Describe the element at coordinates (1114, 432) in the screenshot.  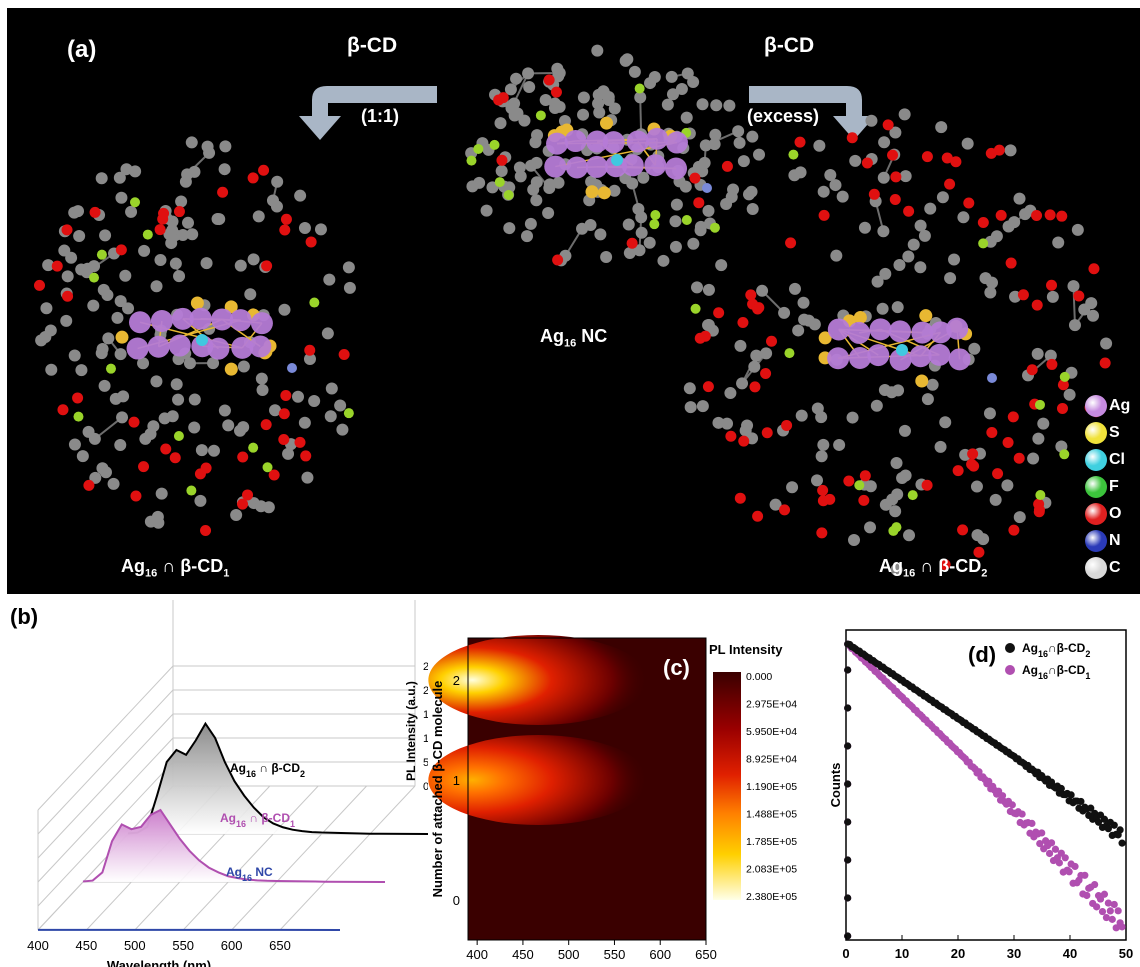
I see `atom-label: S` at that location.